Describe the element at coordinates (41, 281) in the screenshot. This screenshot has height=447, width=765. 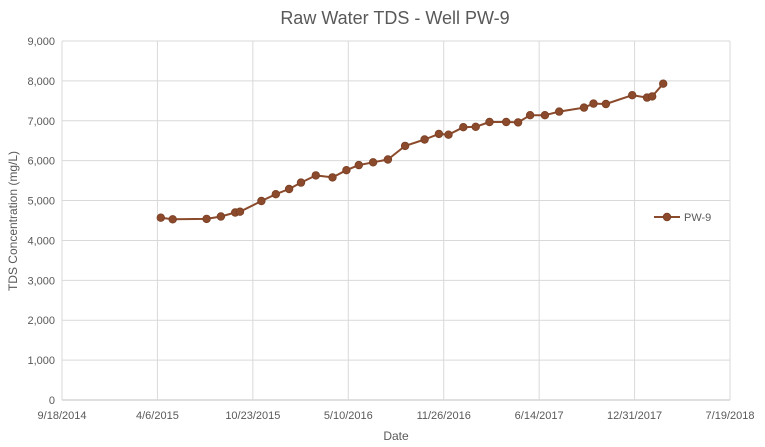
I see `y-tick-label: 3,000` at that location.